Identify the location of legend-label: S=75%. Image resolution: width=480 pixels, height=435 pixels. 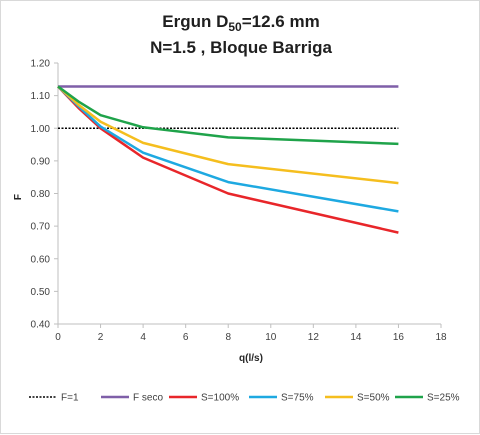
(297, 398).